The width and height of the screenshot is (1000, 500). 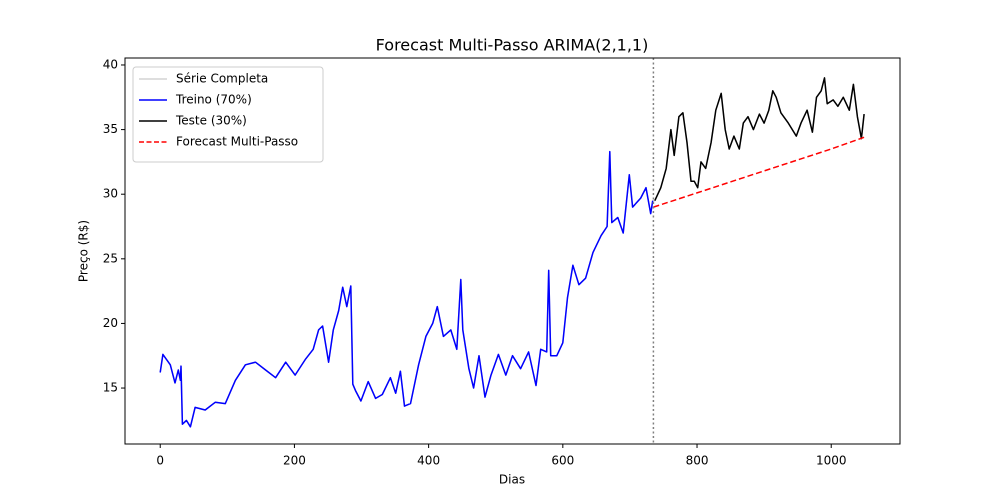 What do you see at coordinates (110, 129) in the screenshot?
I see `y-tick-label: 35` at bounding box center [110, 129].